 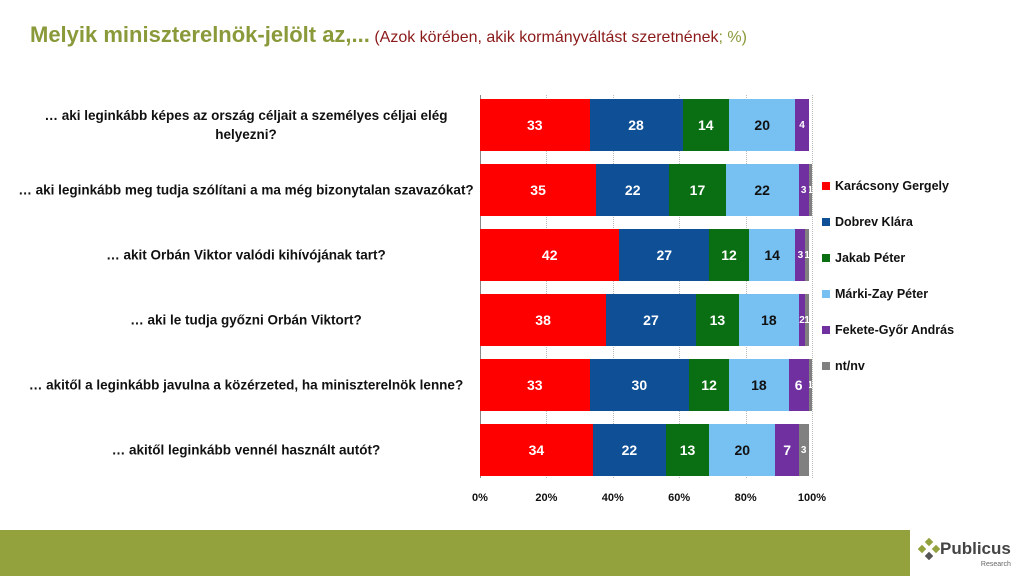 I want to click on bar-segment: 18, so click(x=759, y=385).